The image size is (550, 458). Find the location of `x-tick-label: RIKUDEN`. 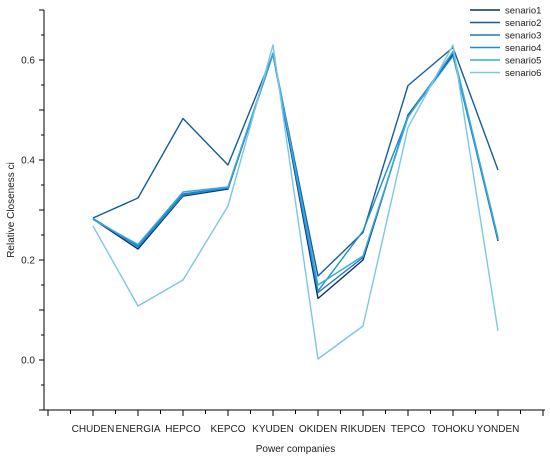

x-tick-label: RIKUDEN is located at coordinates (362, 429).